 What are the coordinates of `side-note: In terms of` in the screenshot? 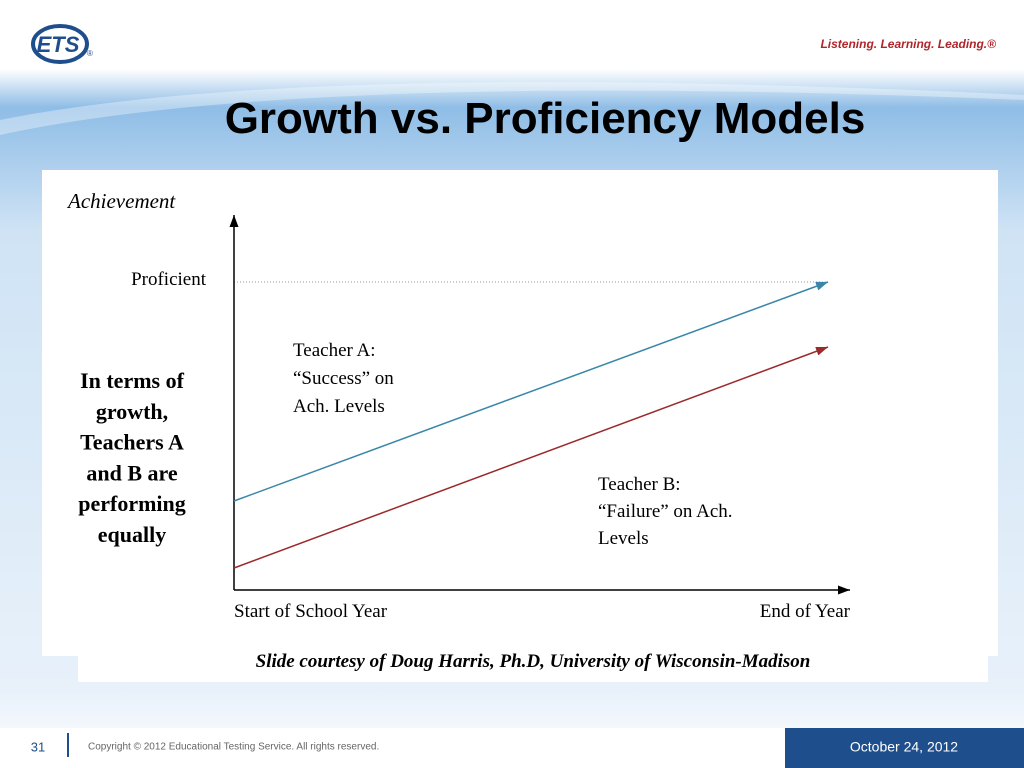 It's located at (132, 380).